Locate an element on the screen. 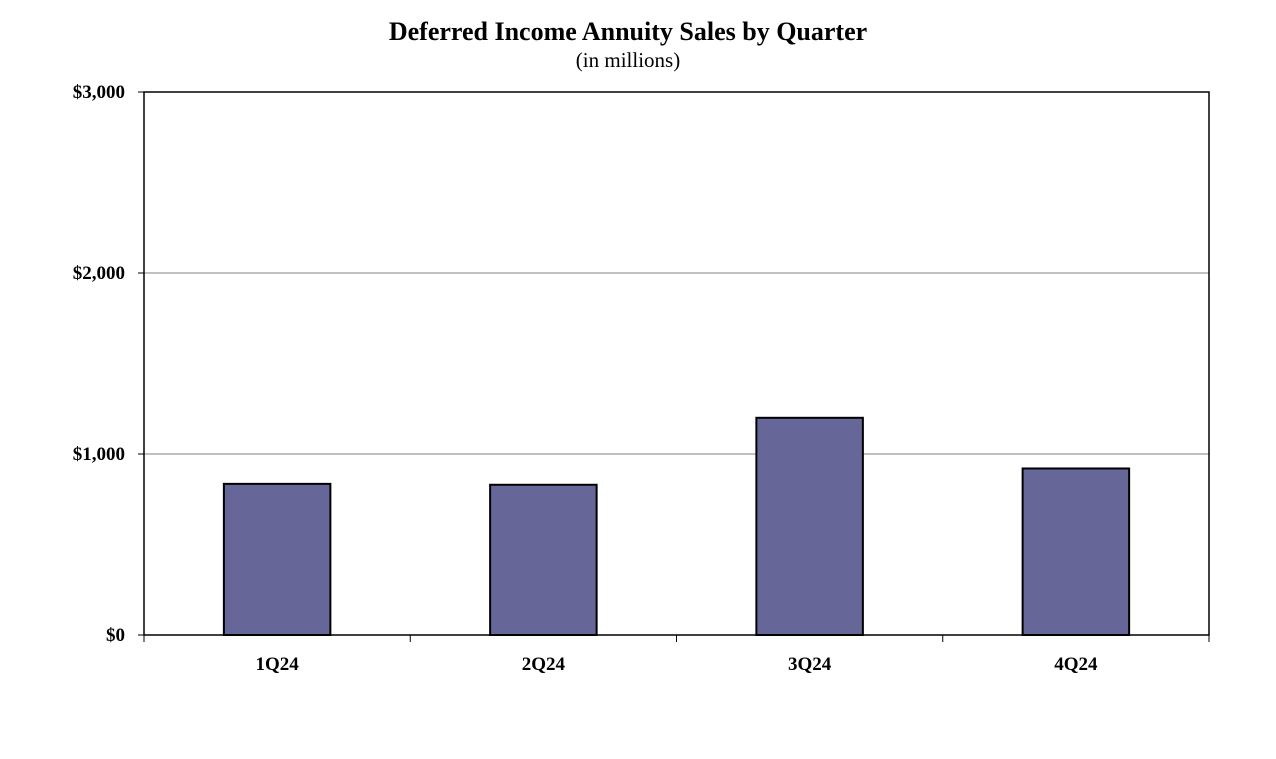 The image size is (1276, 759). bar-1q24 is located at coordinates (277, 559).